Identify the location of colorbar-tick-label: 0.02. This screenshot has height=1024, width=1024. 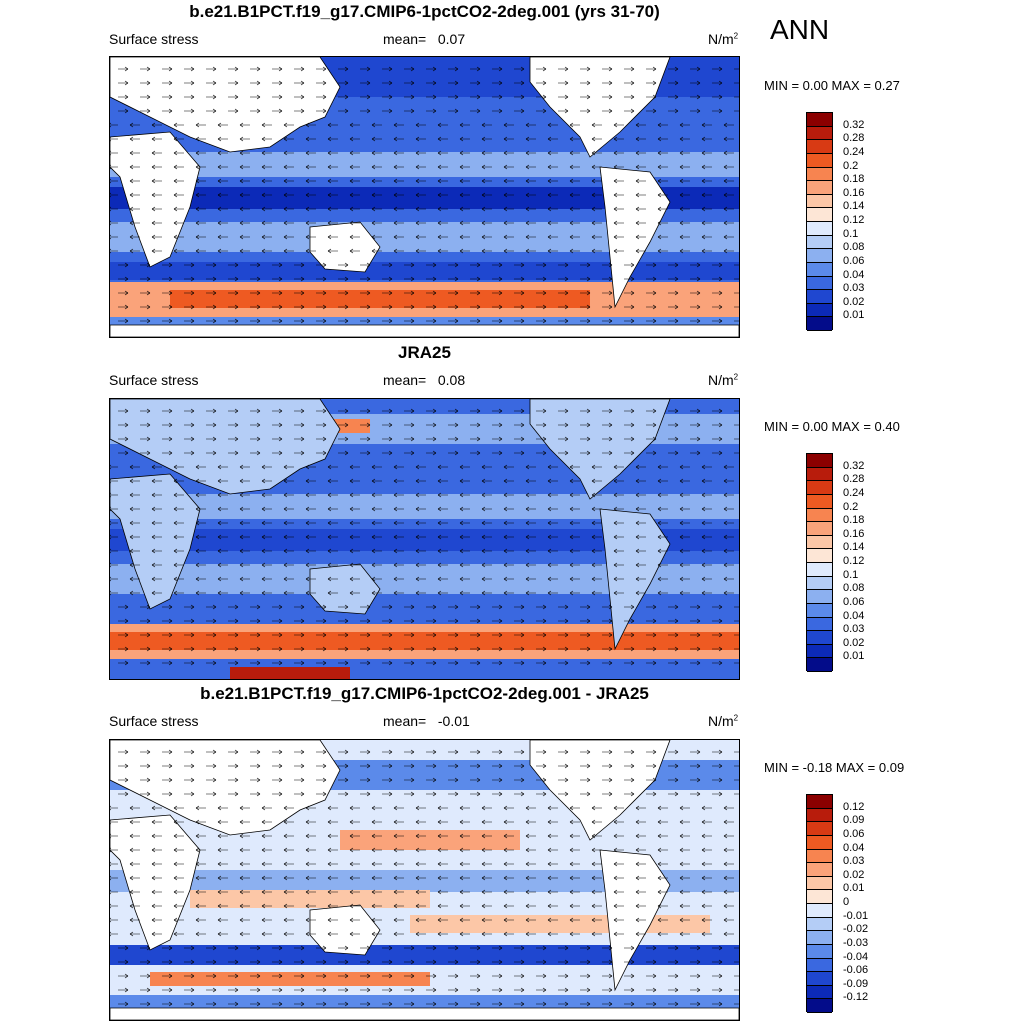
(854, 642).